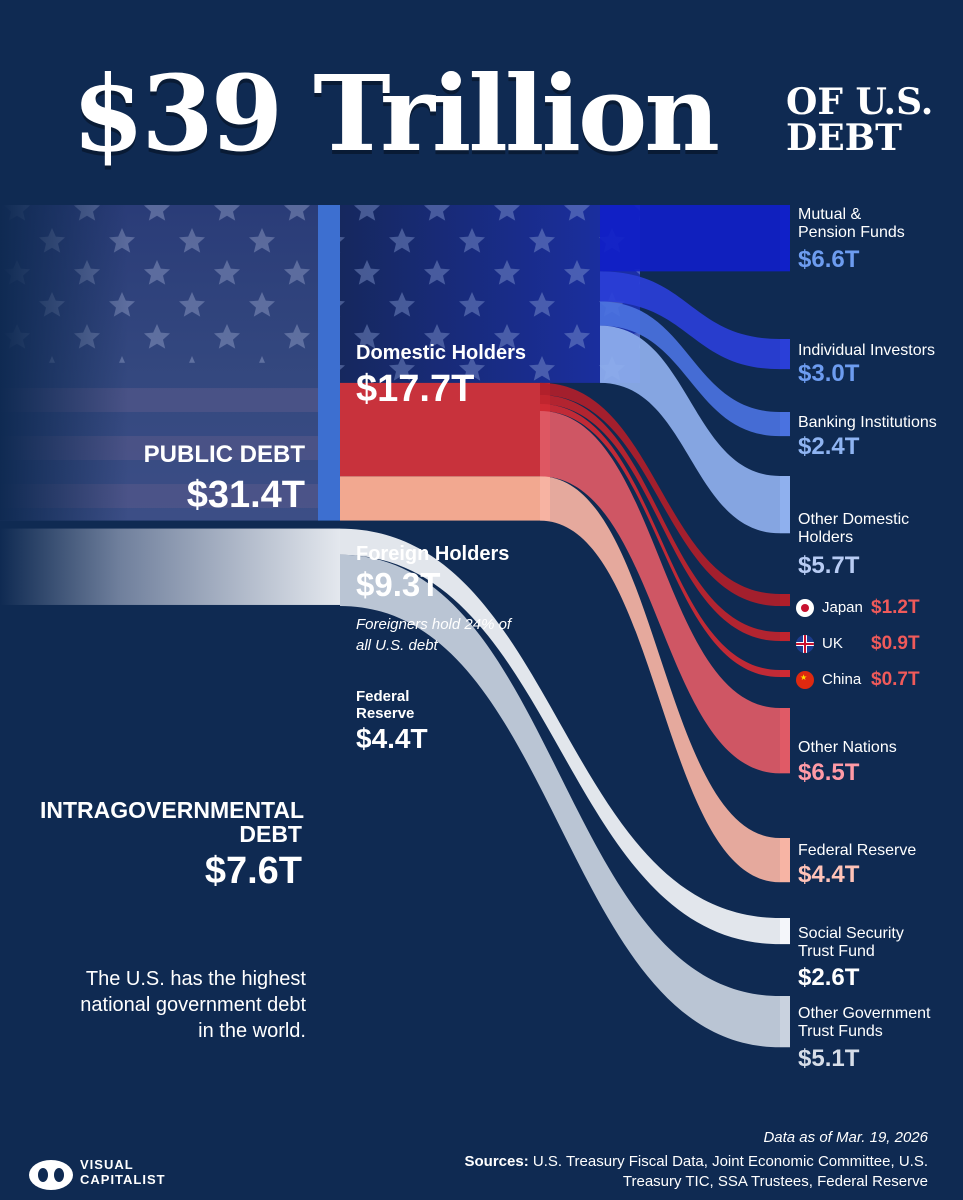  I want to click on mutual-funds-title: Mutual & Pension Funds, so click(851, 224).